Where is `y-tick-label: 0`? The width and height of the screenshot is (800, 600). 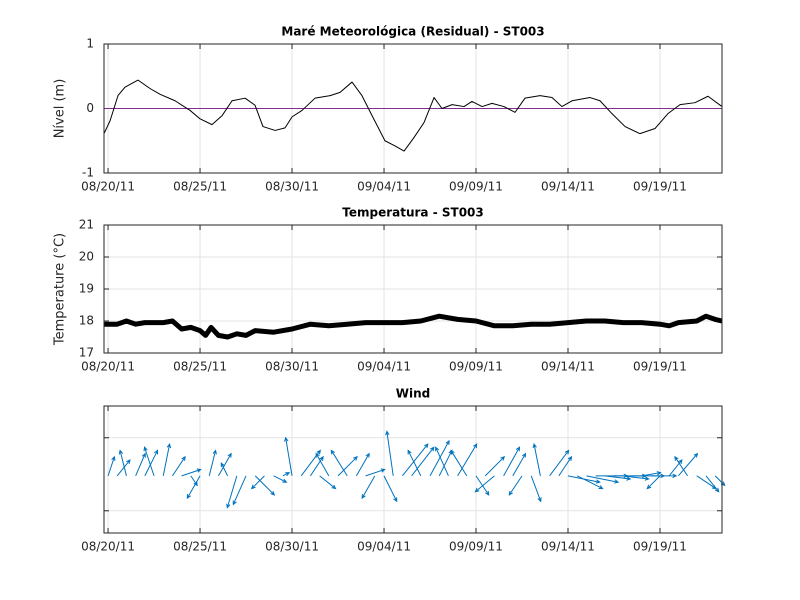 y-tick-label: 0 is located at coordinates (90, 108).